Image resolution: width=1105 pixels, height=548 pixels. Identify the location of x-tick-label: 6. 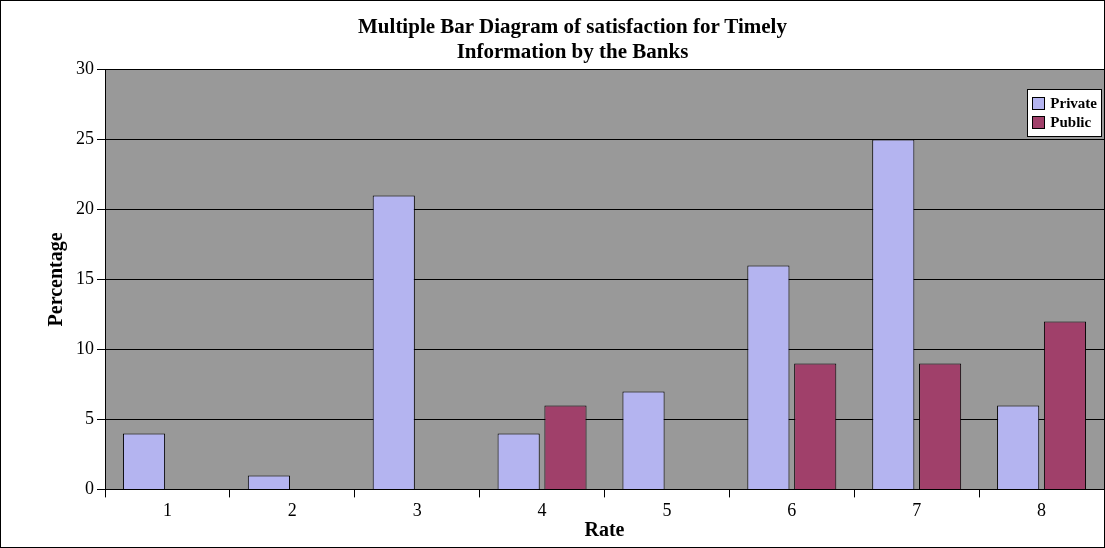
(792, 509).